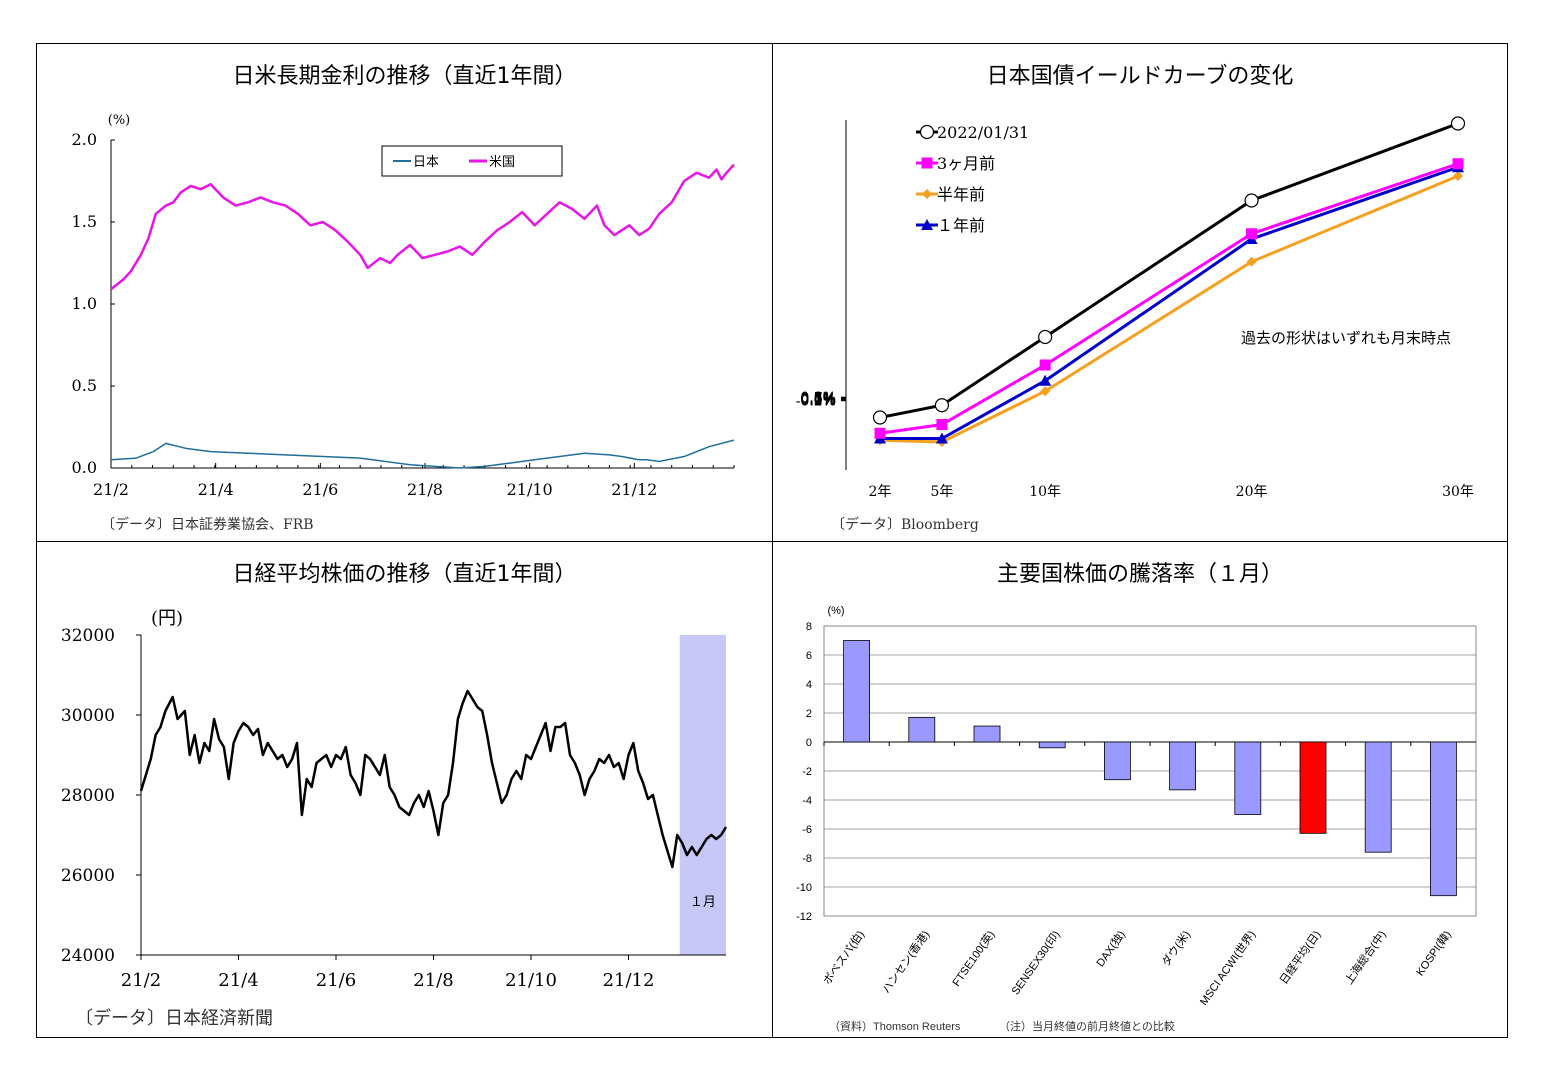 Image resolution: width=1552 pixels, height=1074 pixels. Describe the element at coordinates (84, 221) in the screenshot. I see `y-tick-label: 1.5` at that location.